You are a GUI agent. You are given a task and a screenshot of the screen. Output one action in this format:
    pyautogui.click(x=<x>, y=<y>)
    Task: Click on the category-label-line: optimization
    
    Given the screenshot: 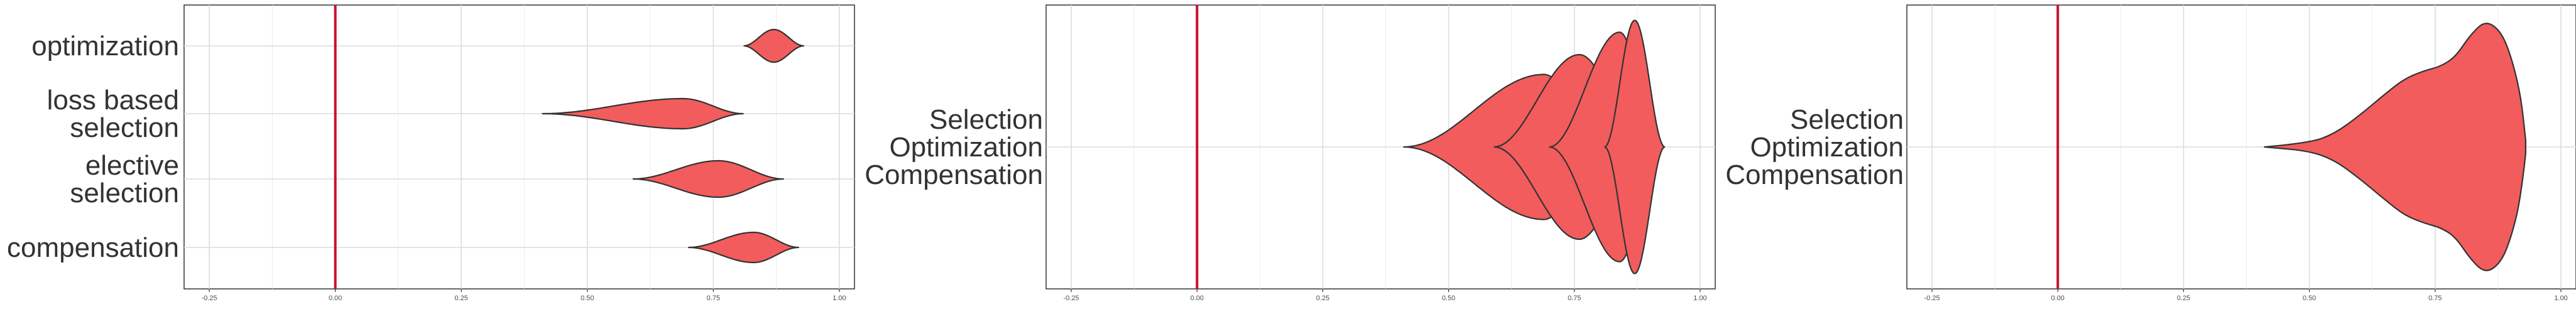 What is the action you would take?
    pyautogui.click(x=105, y=46)
    